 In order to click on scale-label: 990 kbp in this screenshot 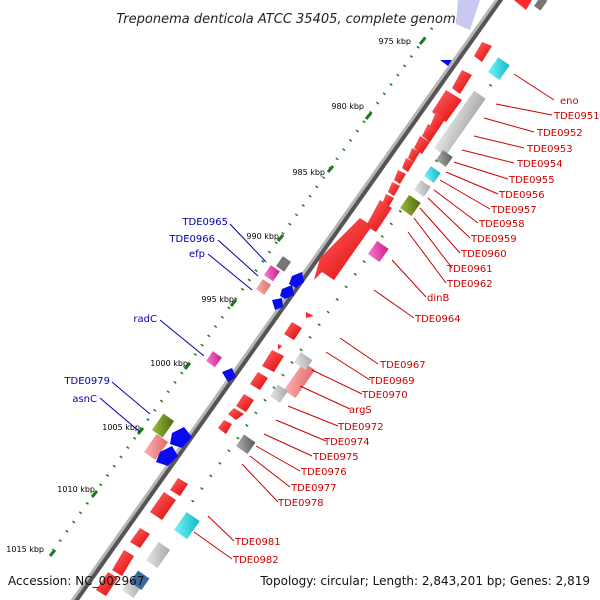, I will do `click(262, 236)`.